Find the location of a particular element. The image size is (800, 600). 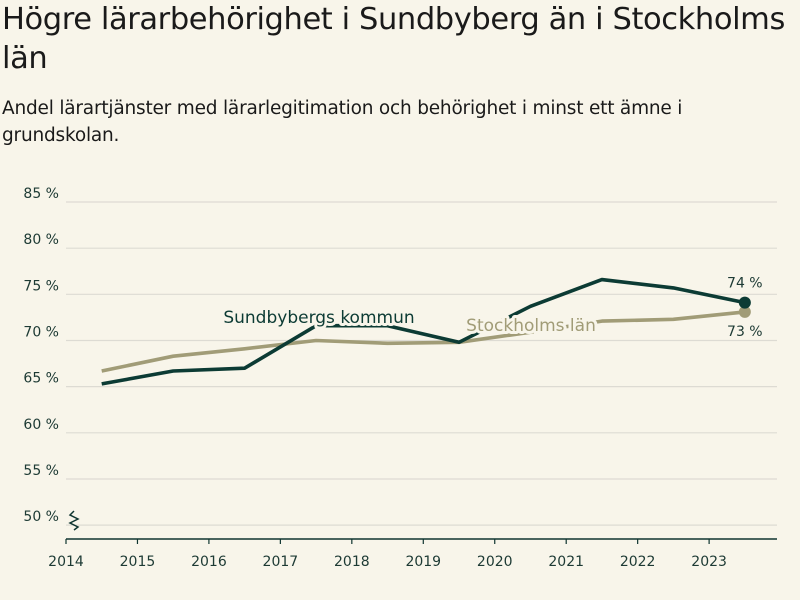

series-label-sundbyberg: Sundbybergs kommun is located at coordinates (318, 318).